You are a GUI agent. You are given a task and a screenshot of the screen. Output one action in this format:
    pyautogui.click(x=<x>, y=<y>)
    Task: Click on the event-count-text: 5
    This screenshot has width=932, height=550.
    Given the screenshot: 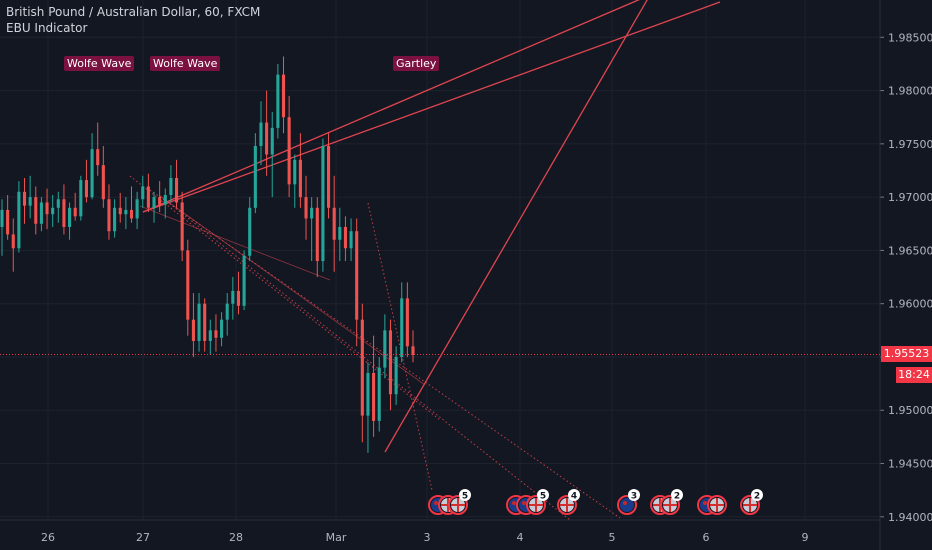 What is the action you would take?
    pyautogui.click(x=543, y=497)
    